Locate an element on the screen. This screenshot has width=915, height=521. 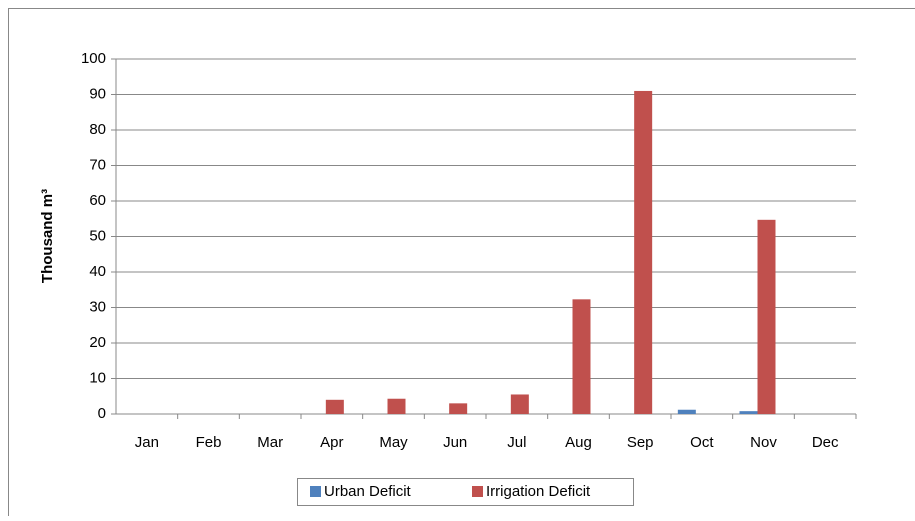
y-tick-label: 20 is located at coordinates (97, 342).